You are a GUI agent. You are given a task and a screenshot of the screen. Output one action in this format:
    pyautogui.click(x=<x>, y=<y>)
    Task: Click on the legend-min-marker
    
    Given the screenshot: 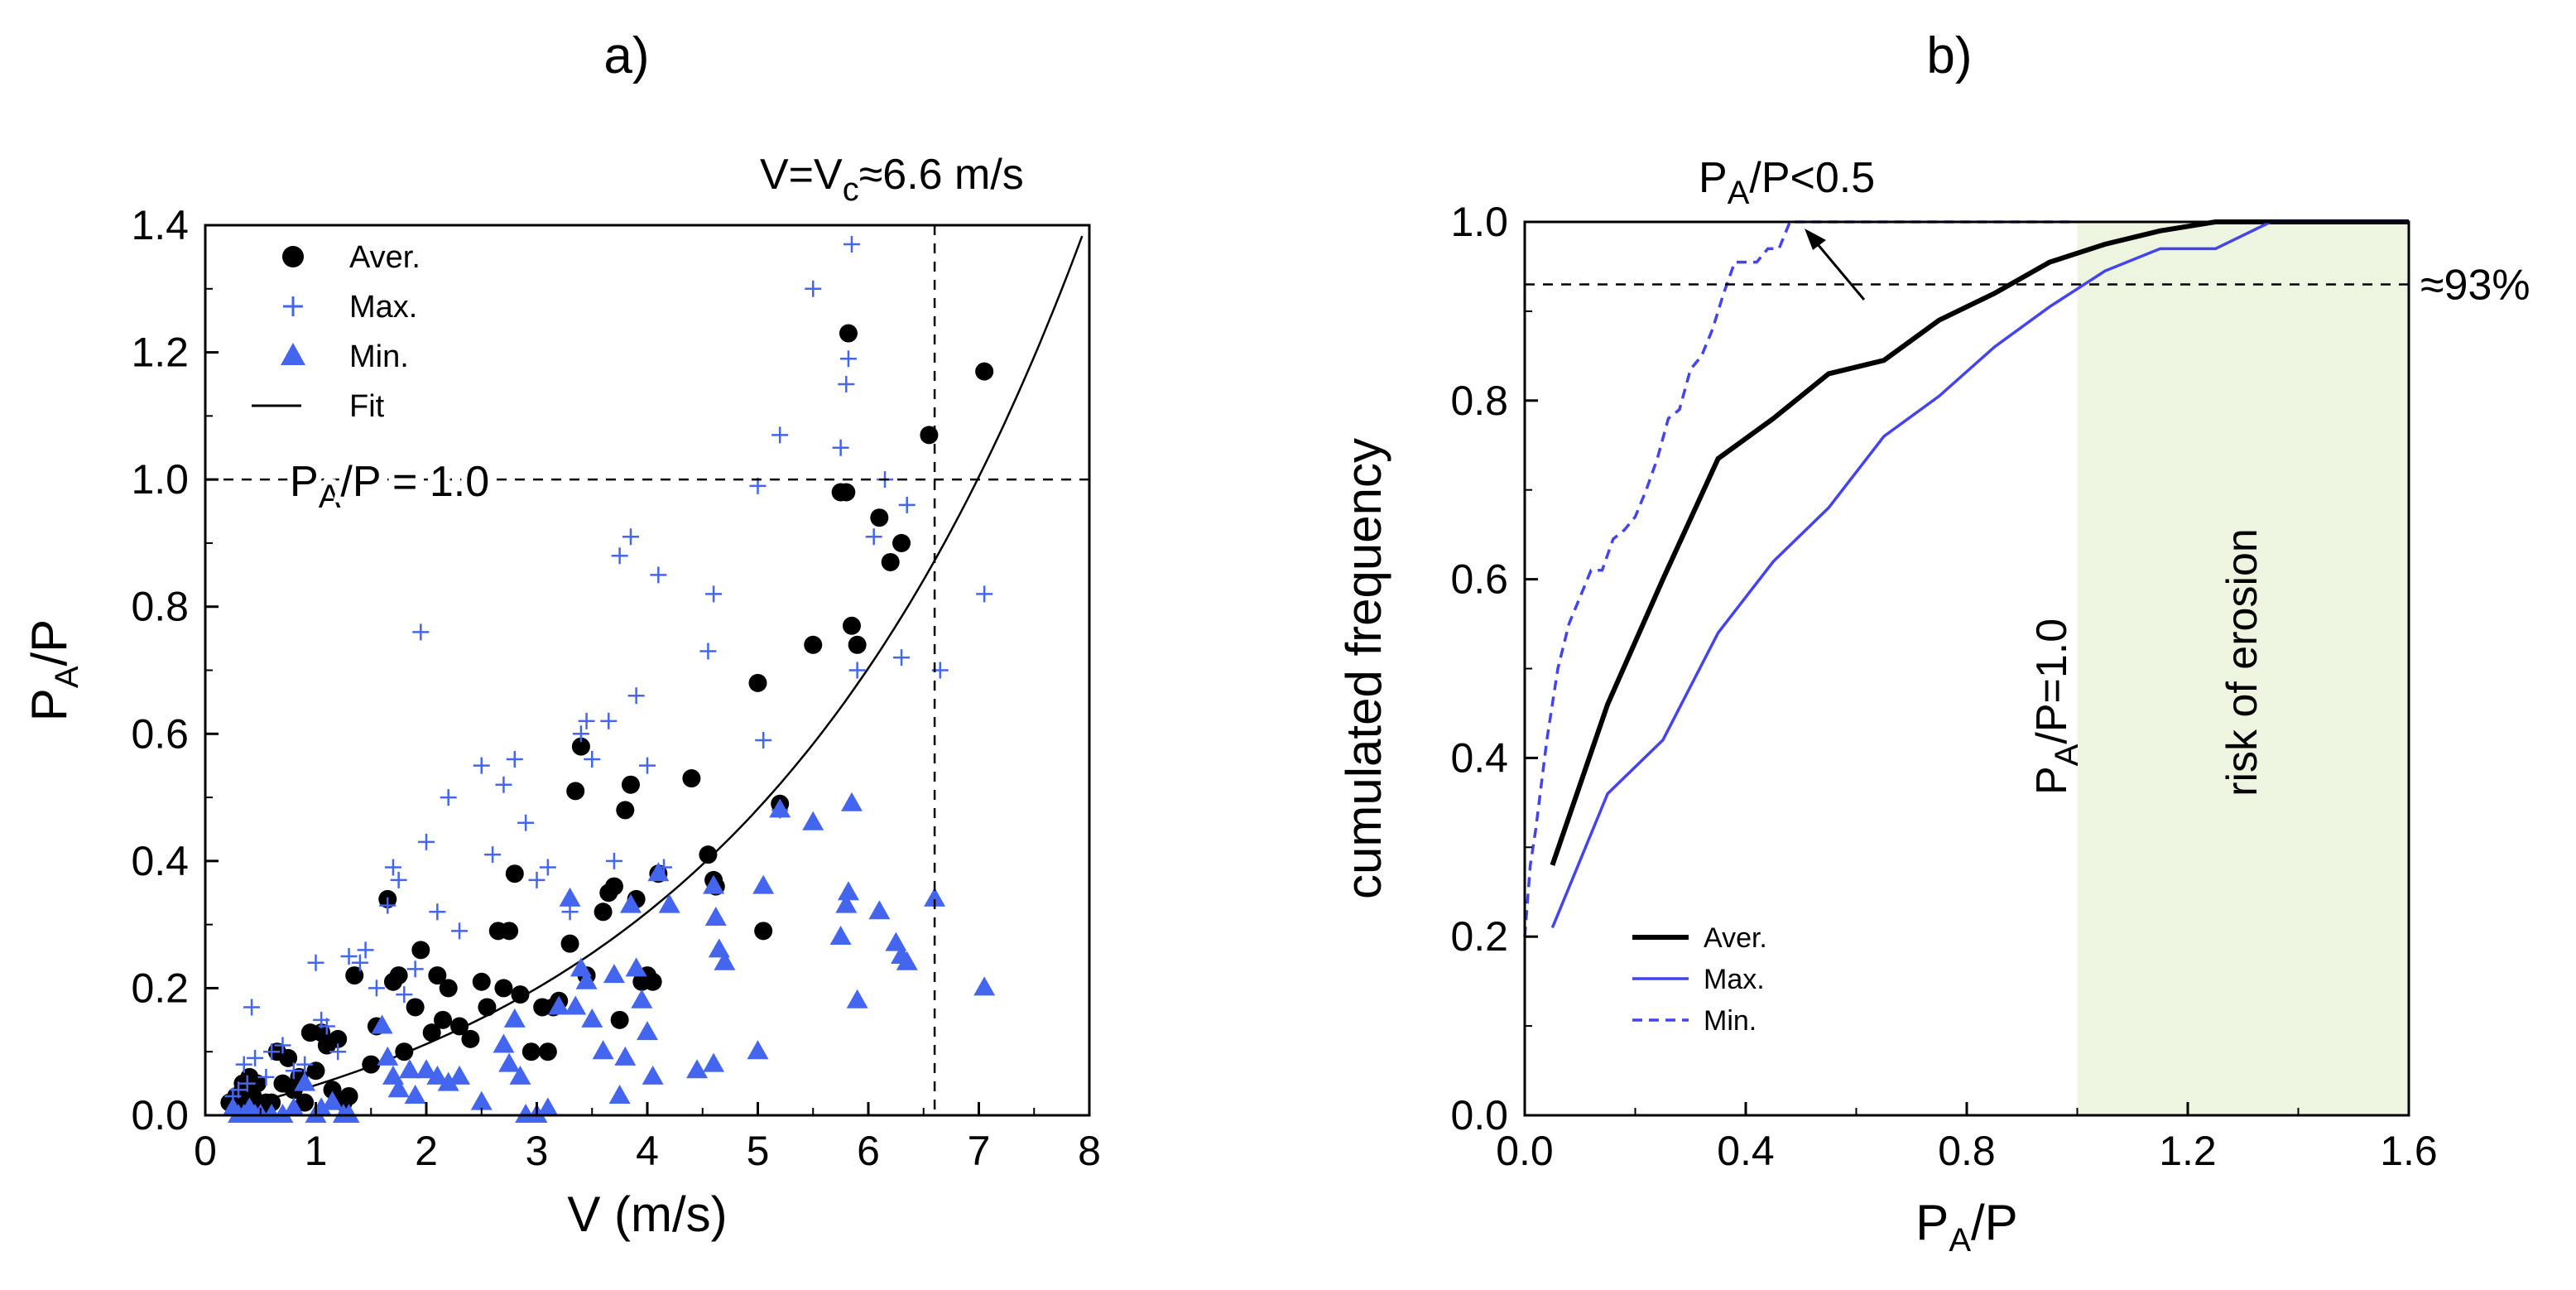 What is the action you would take?
    pyautogui.click(x=293, y=354)
    